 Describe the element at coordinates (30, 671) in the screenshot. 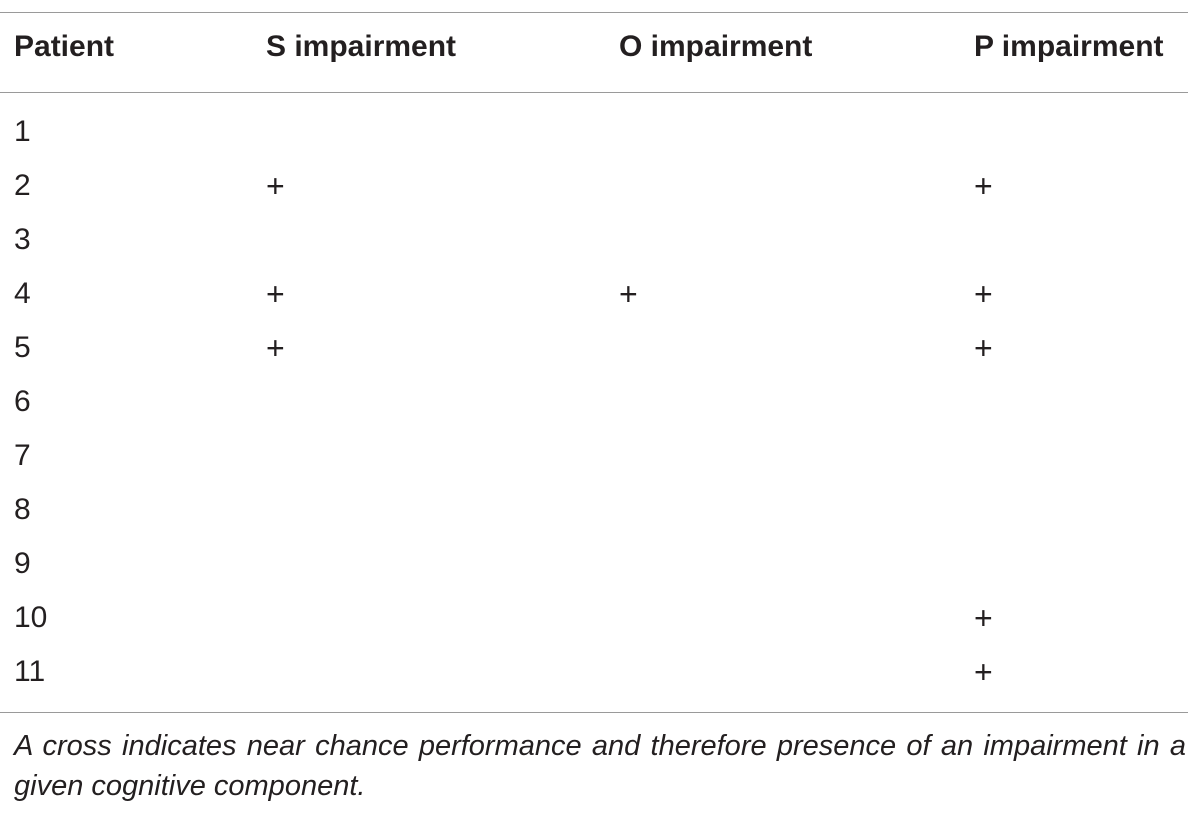

I see `patient-number-cell: 11` at that location.